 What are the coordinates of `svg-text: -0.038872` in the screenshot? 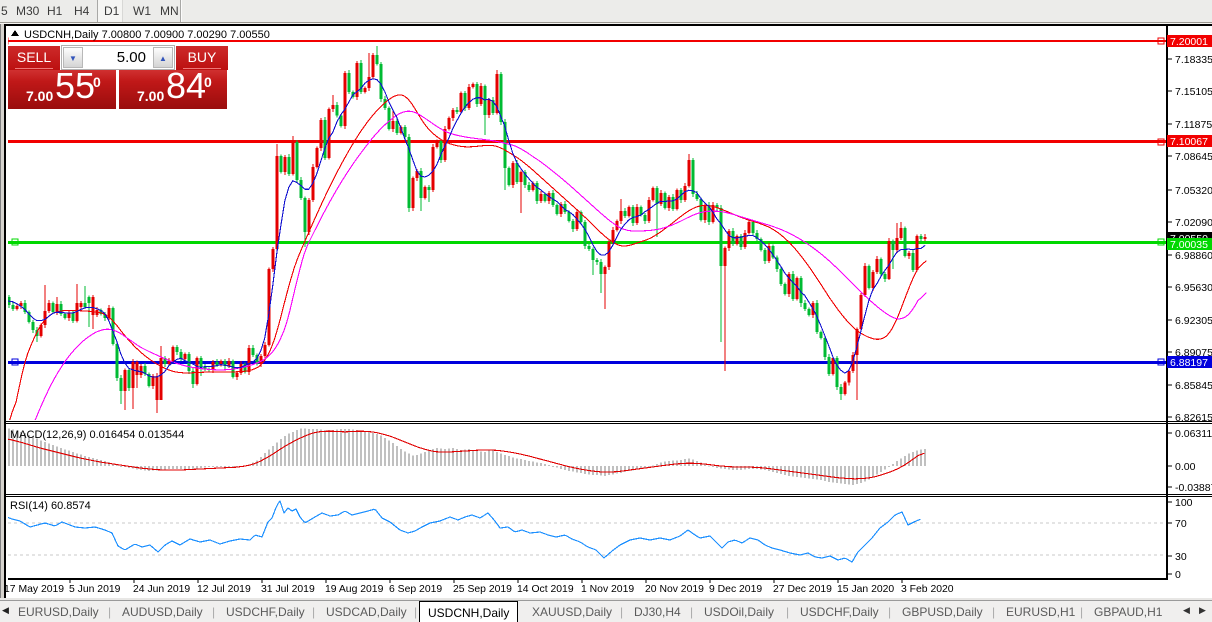 It's located at (1193, 488).